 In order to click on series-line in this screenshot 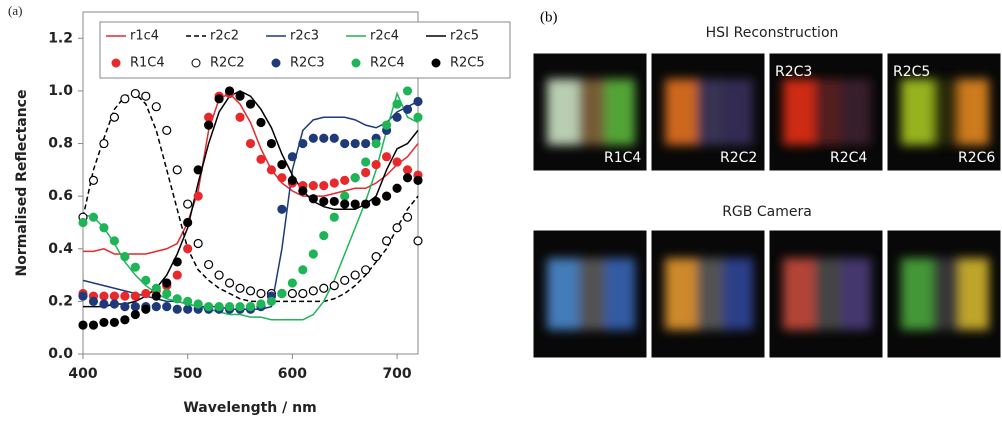, I will do `click(251, 173)`.